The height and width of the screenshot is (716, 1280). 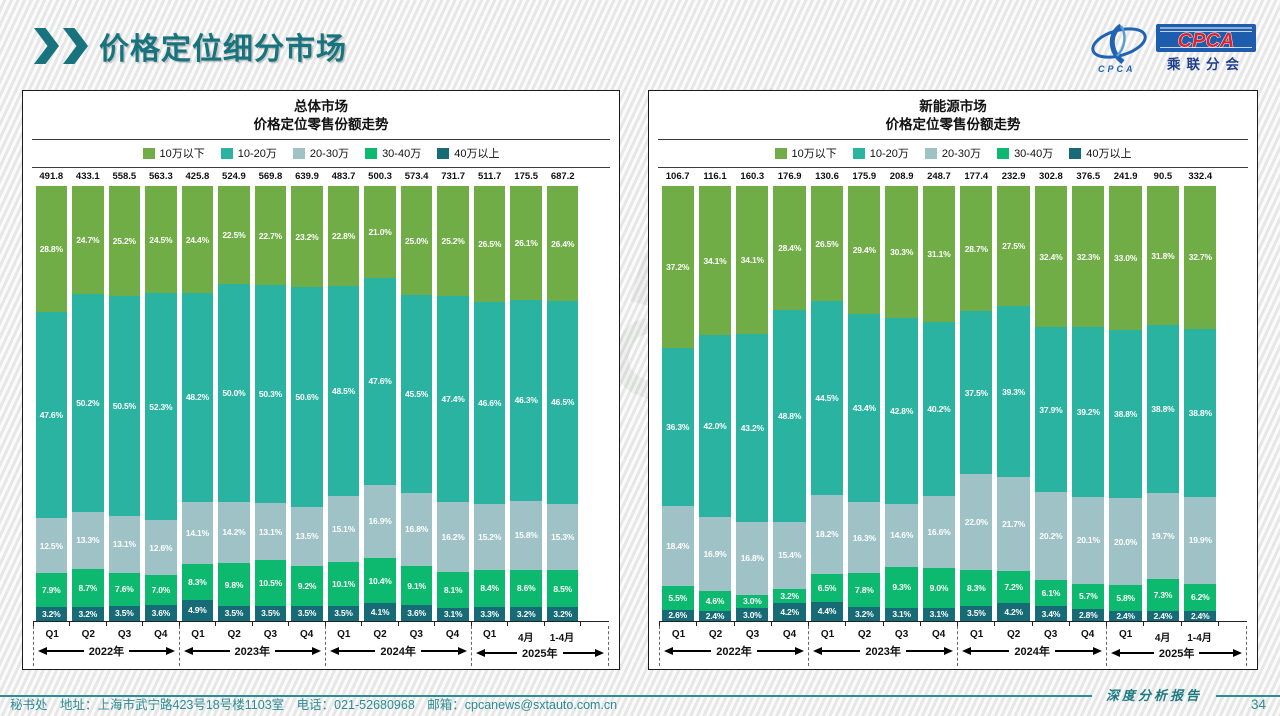 What do you see at coordinates (270, 235) in the screenshot?
I see `bar-segment: 22.7%` at bounding box center [270, 235].